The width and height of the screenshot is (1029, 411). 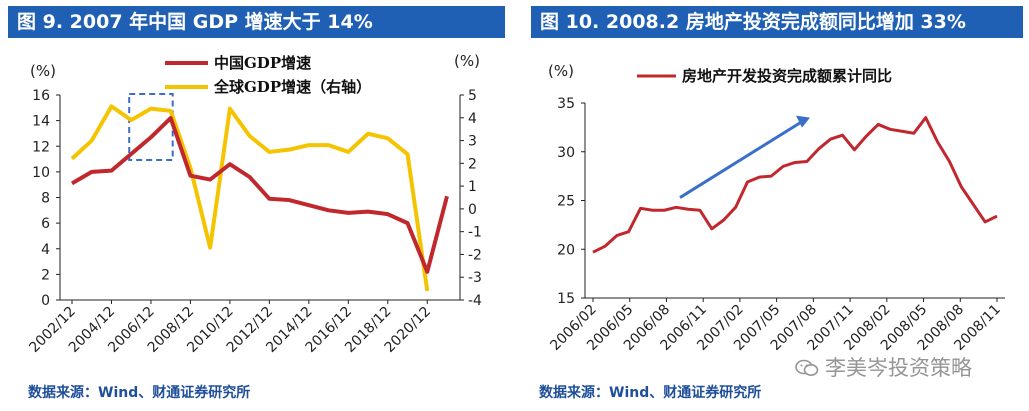 What do you see at coordinates (139, 393) in the screenshot?
I see `left-source-note: 数据来源：Wind、财通证券研究所` at bounding box center [139, 393].